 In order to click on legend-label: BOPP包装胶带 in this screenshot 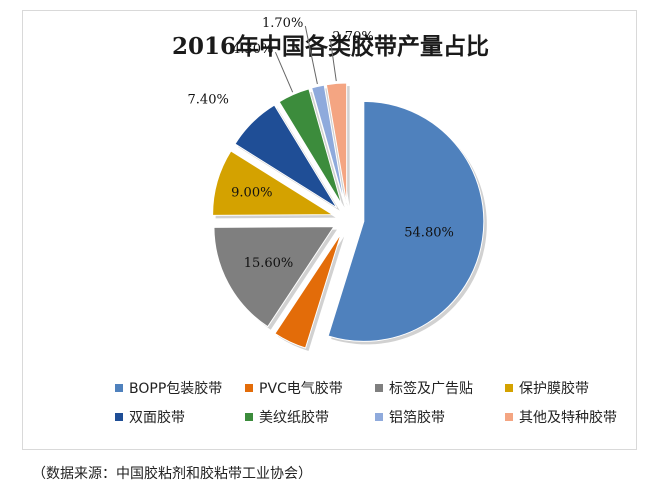, I will do `click(176, 388)`.